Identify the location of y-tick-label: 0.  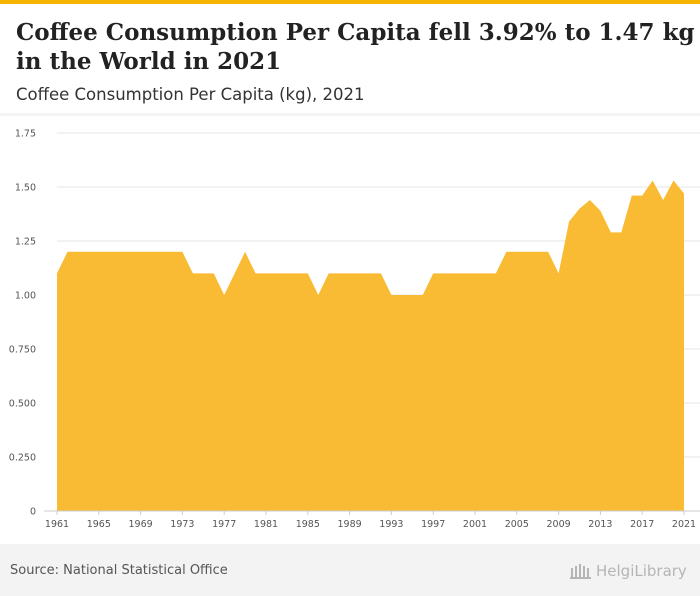
(33, 512).